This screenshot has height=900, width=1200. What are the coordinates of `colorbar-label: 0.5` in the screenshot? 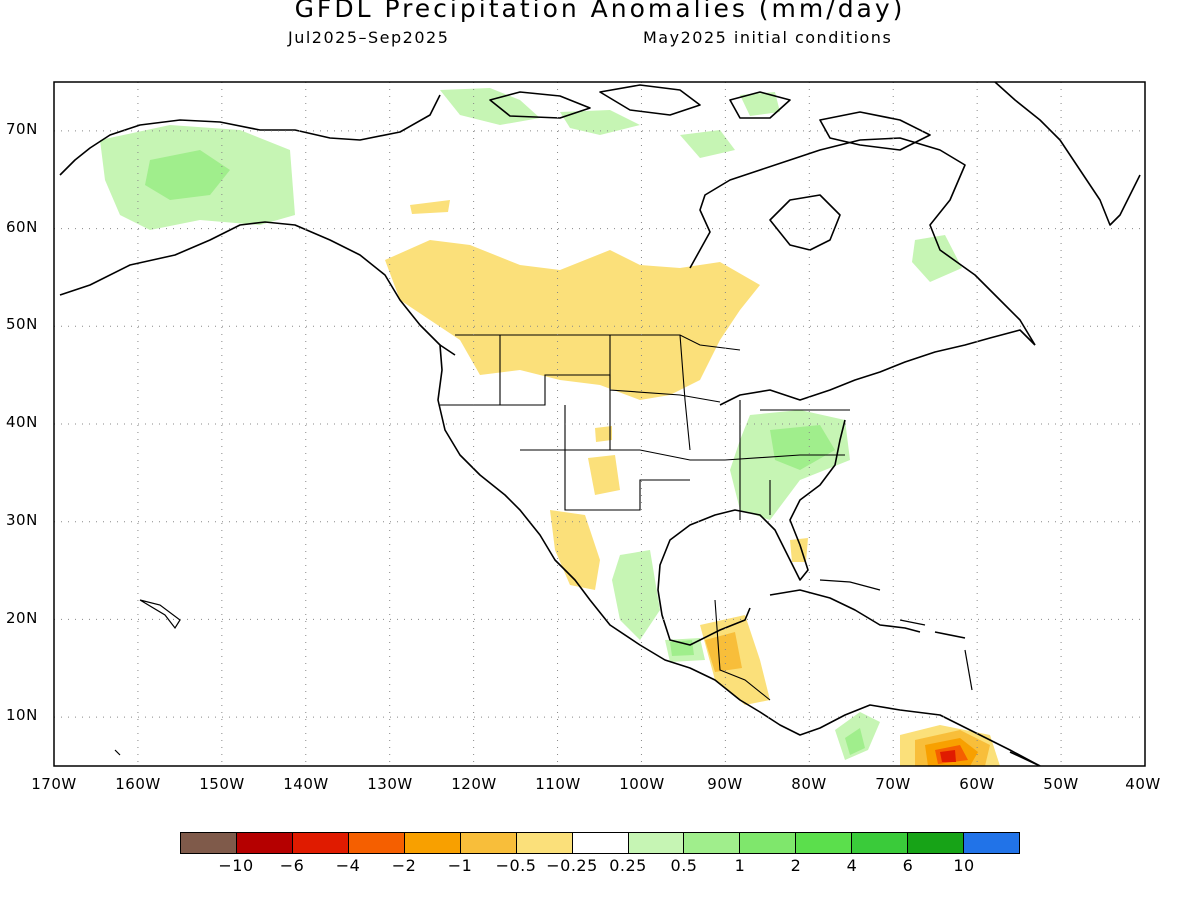 It's located at (684, 865).